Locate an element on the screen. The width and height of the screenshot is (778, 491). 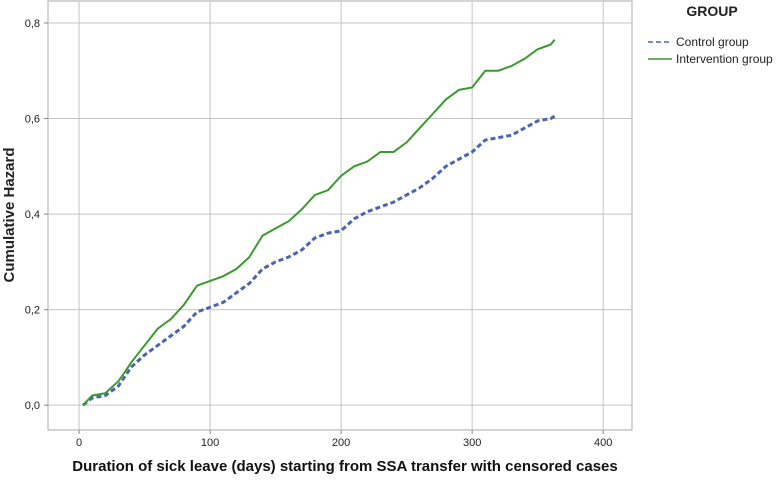
x-tick-label: 400 is located at coordinates (603, 443).